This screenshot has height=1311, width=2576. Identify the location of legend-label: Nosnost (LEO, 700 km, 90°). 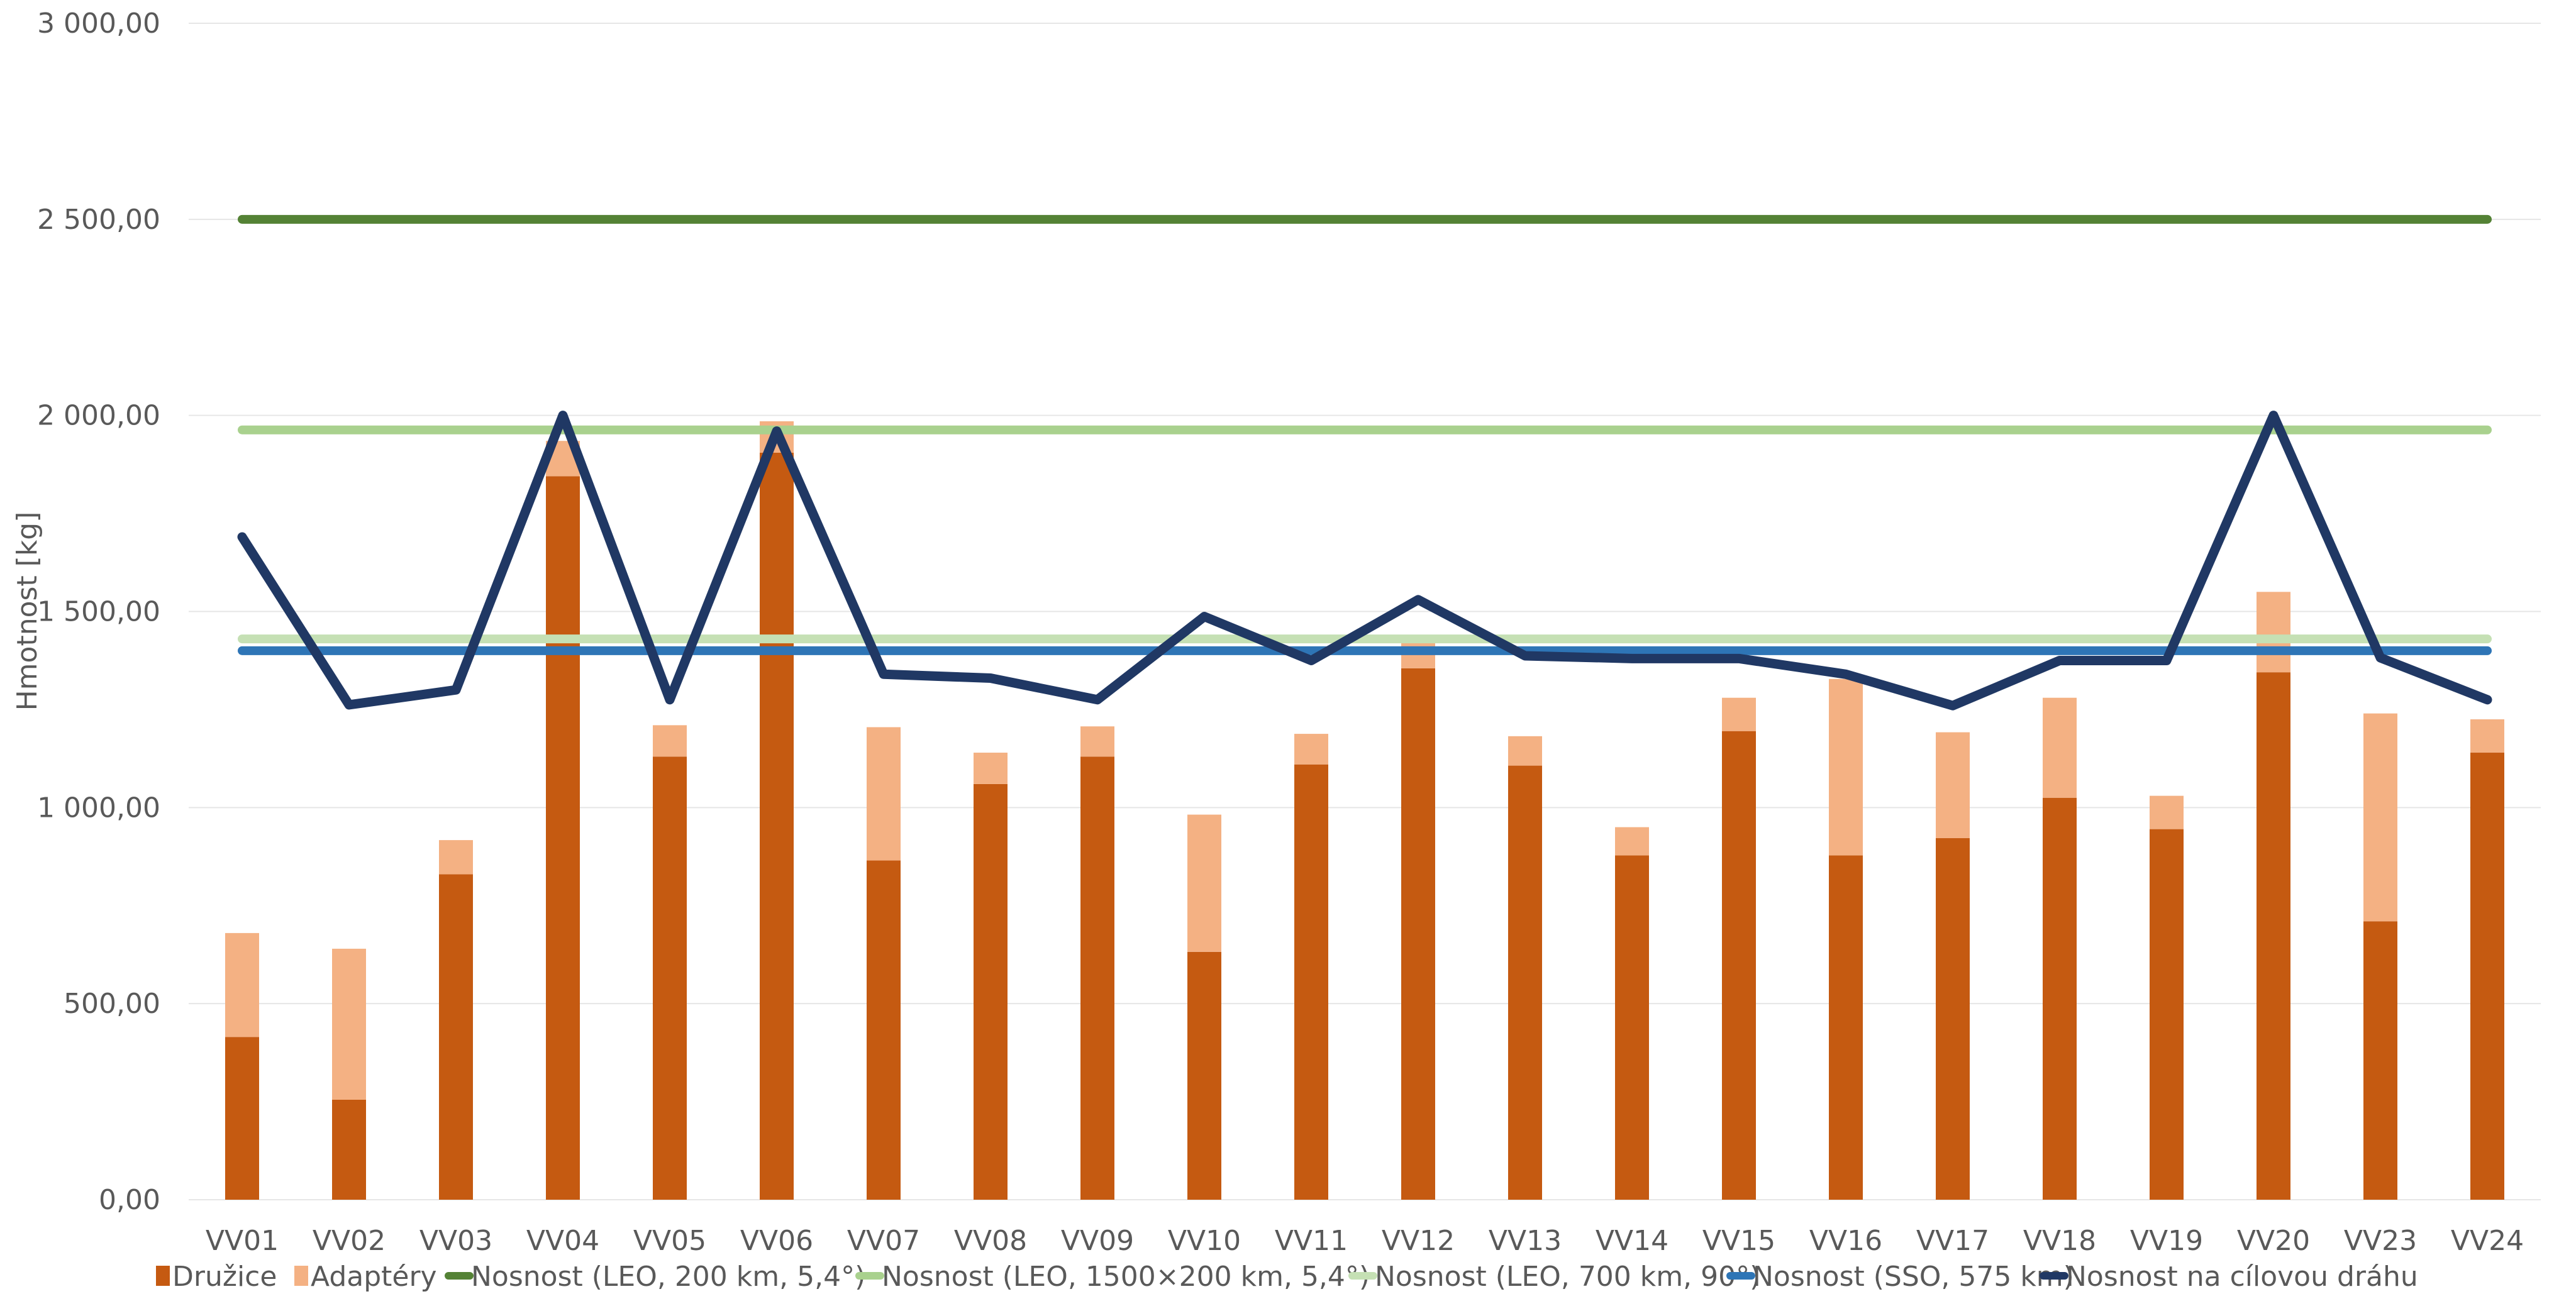
(1567, 1277).